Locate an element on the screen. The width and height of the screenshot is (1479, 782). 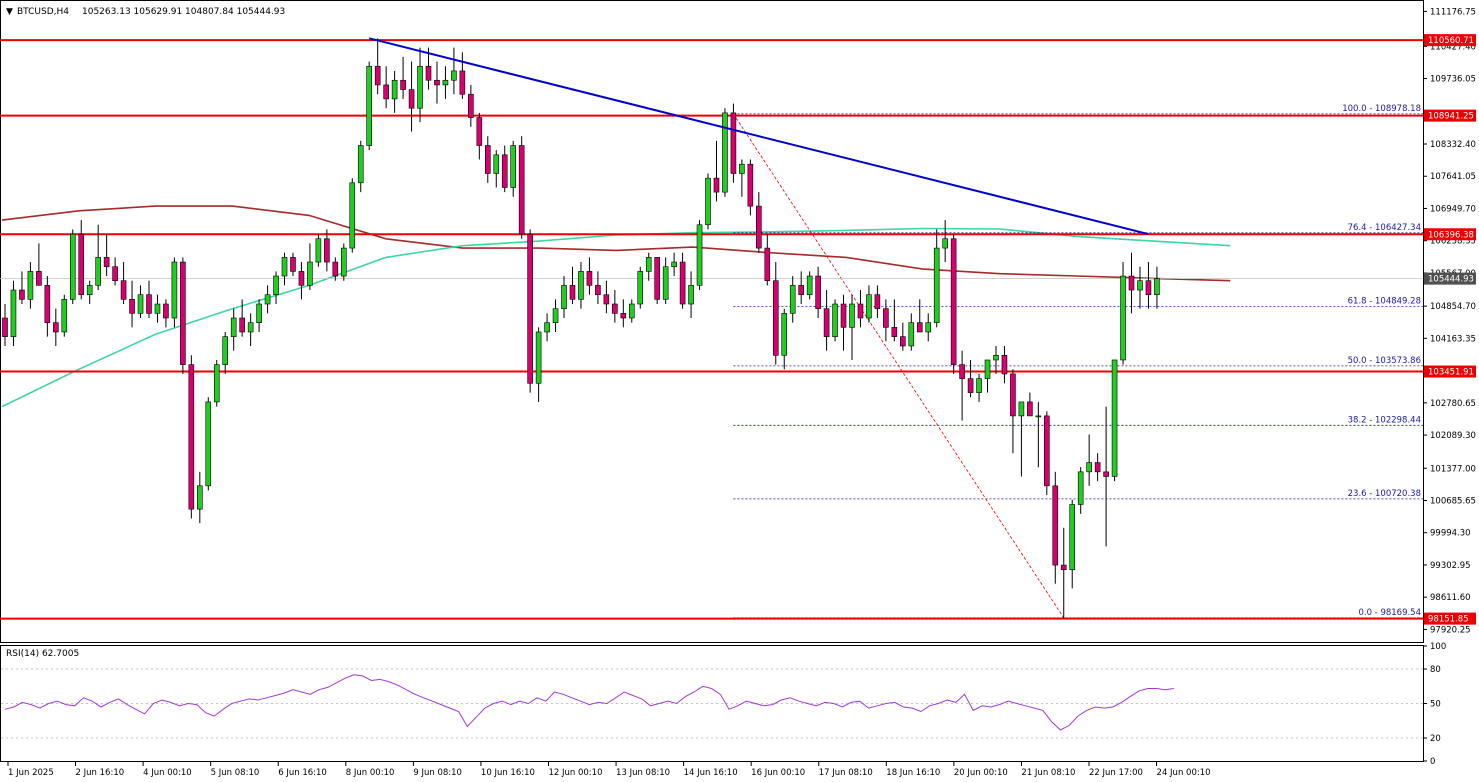
time-tick-label: 10 Jun 16:10 is located at coordinates (508, 773).